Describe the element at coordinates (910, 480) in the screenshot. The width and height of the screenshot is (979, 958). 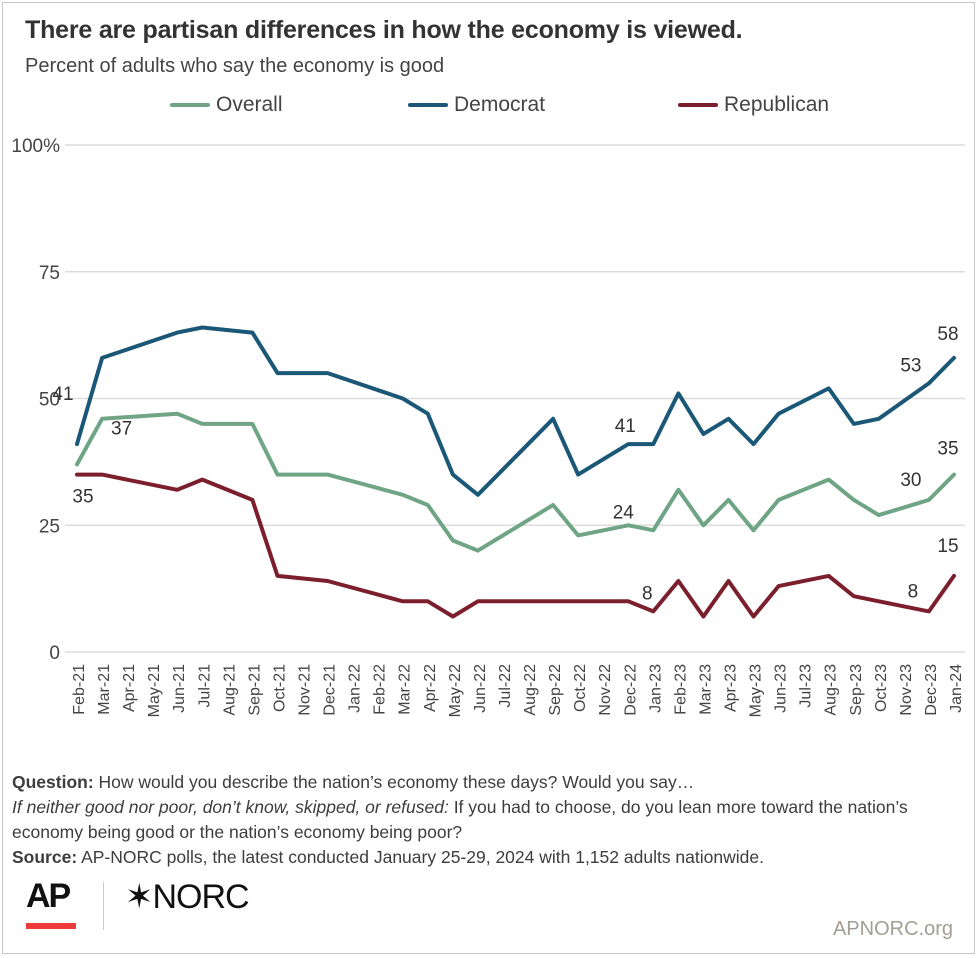
I see `data-label-overall: 30` at that location.